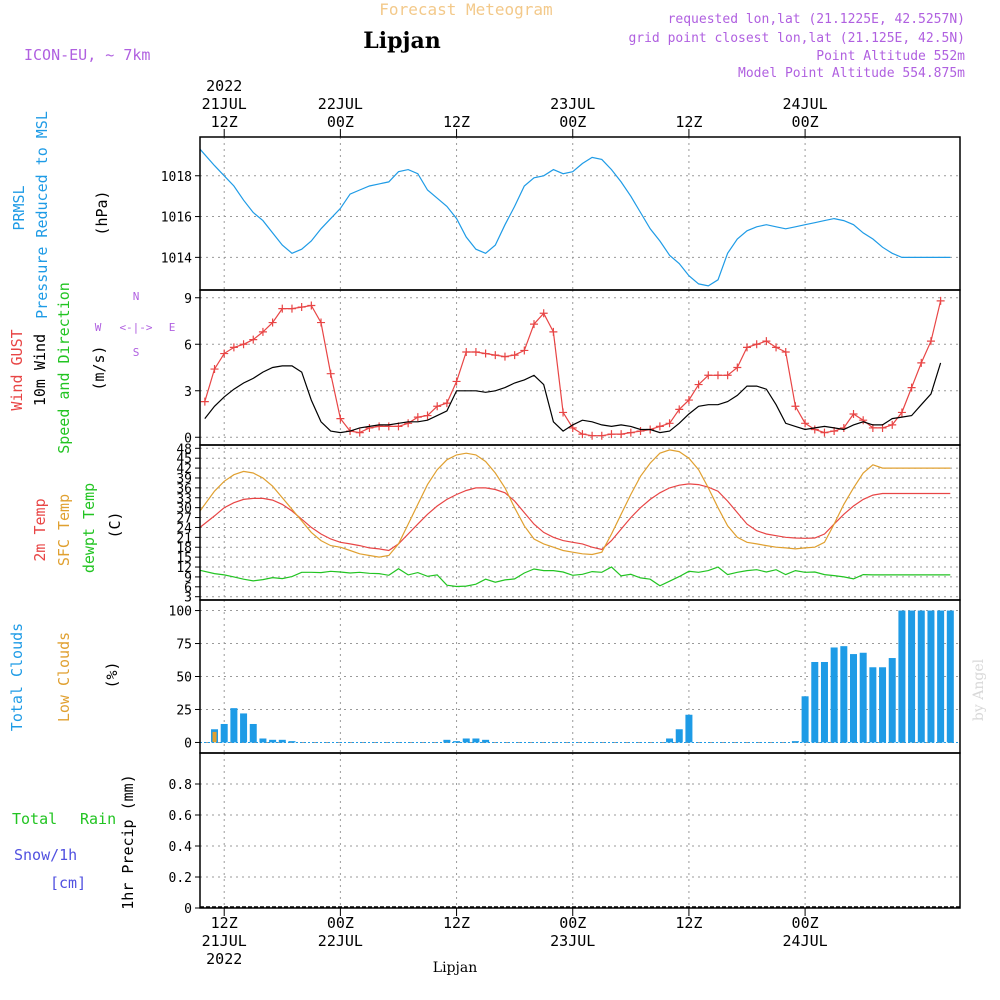  Describe the element at coordinates (98, 819) in the screenshot. I see `precip-rain-label: Rain` at that location.